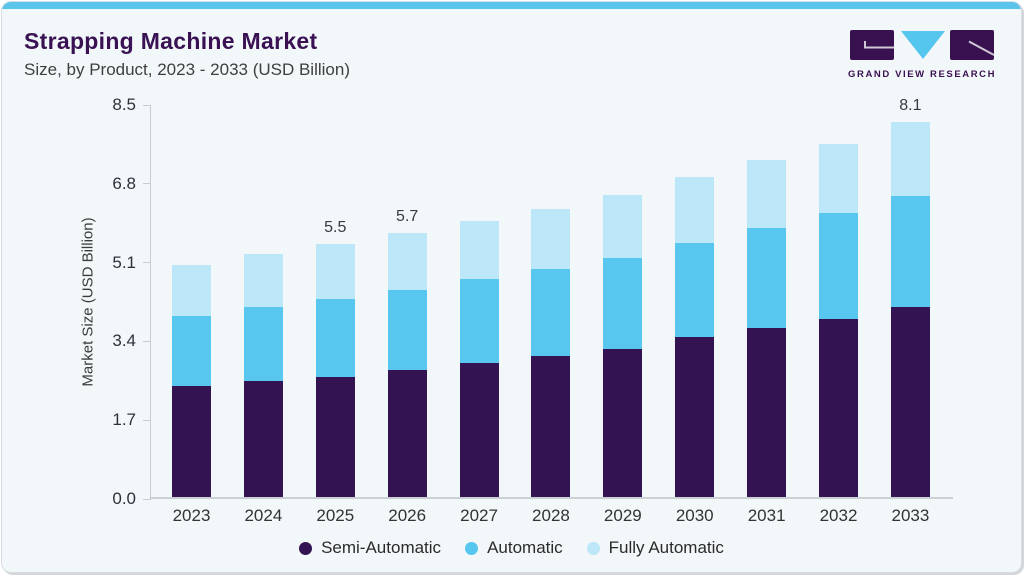  I want to click on page-title: Strapping Machine Market, so click(171, 41).